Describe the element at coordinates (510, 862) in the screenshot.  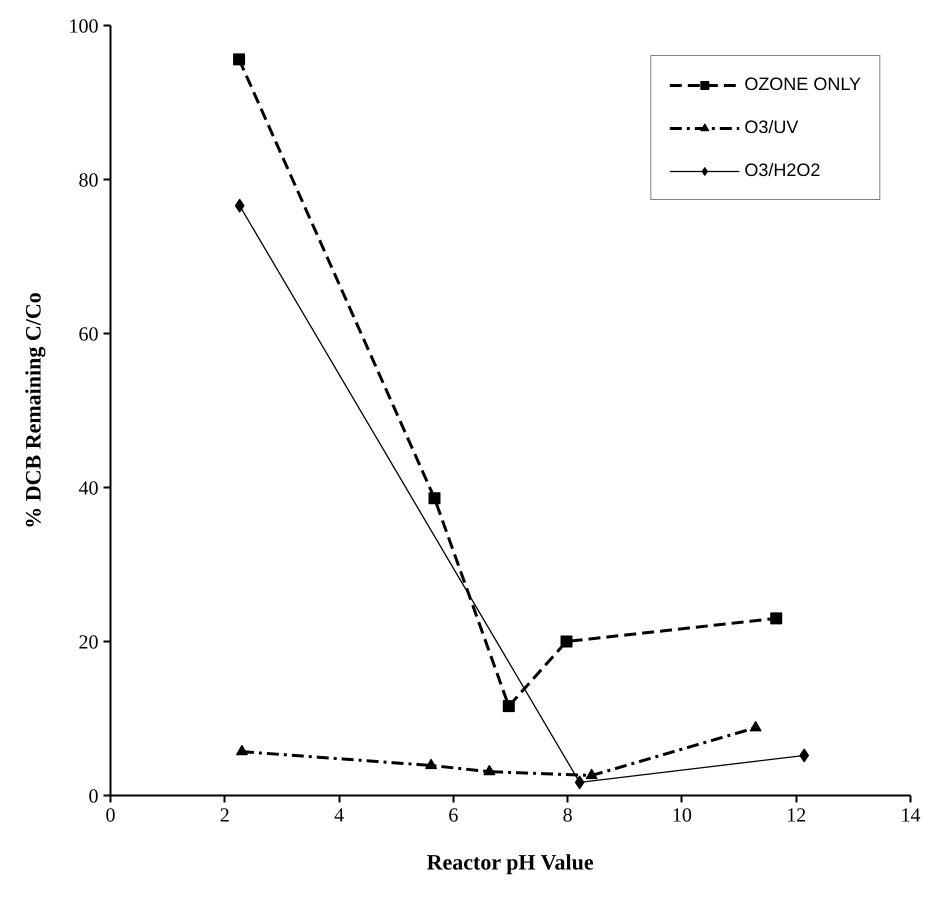
I see `x-axis-title: Reactor pH Value` at that location.